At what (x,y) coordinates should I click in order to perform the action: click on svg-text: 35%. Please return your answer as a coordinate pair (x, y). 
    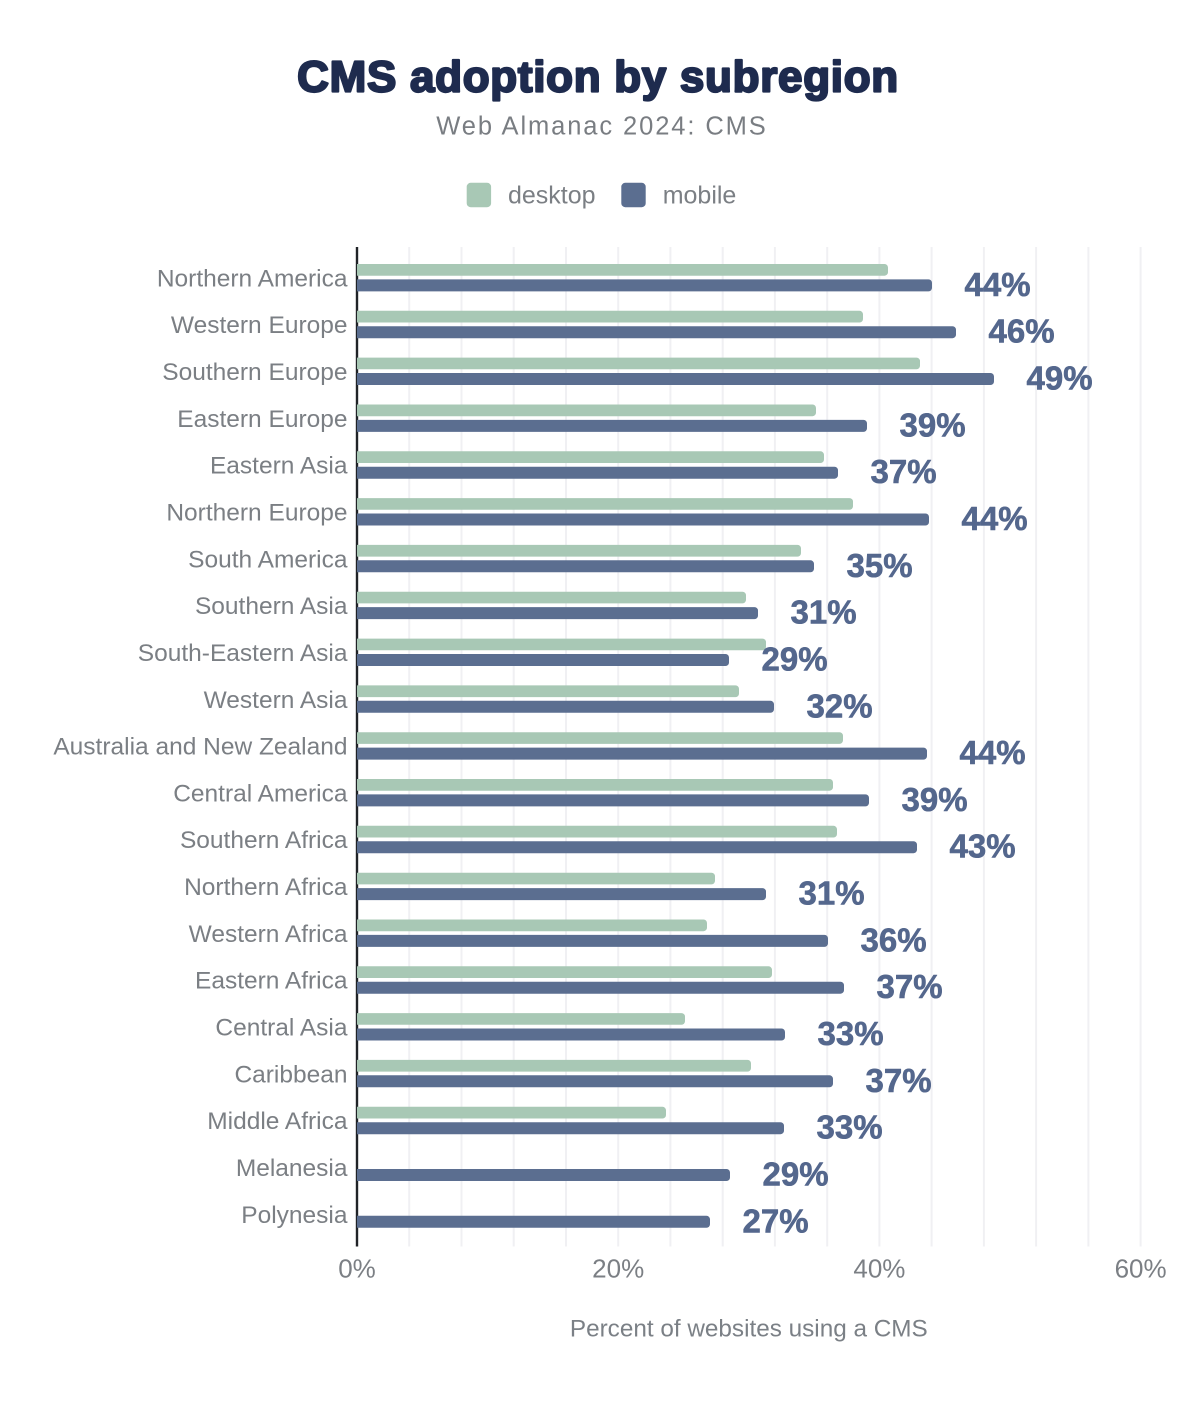
    Looking at the image, I should click on (880, 565).